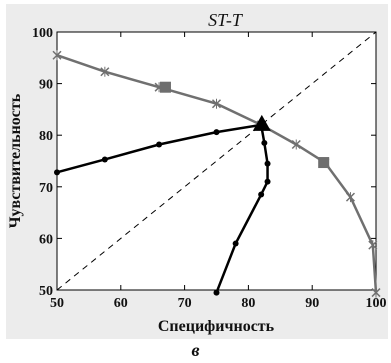  Describe the element at coordinates (312, 303) in the screenshot. I see `x-tick-label: 90` at that location.